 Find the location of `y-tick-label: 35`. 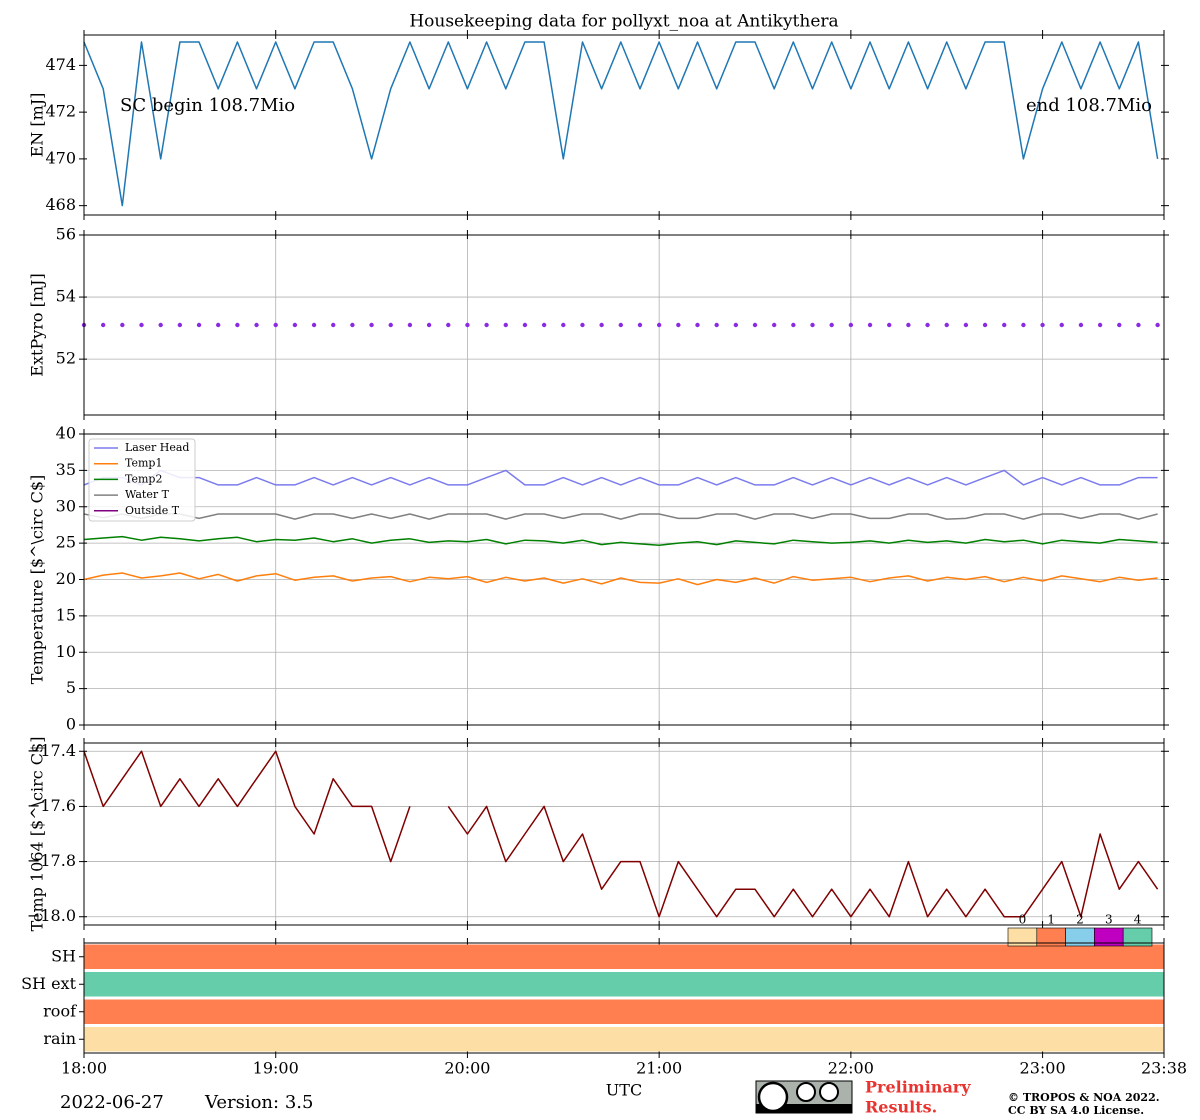

y-tick-label: 35 is located at coordinates (66, 469).